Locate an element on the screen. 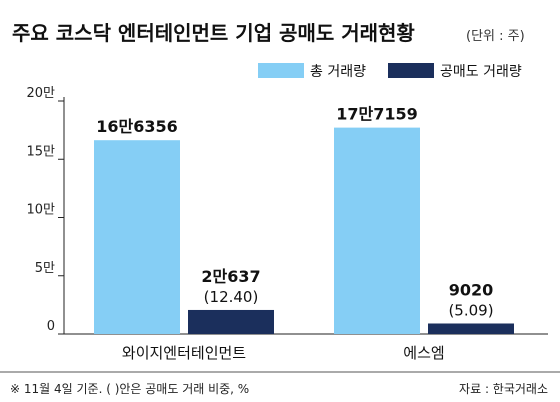 This screenshot has width=560, height=402. category-label-sm: 에스엠 is located at coordinates (423, 353).